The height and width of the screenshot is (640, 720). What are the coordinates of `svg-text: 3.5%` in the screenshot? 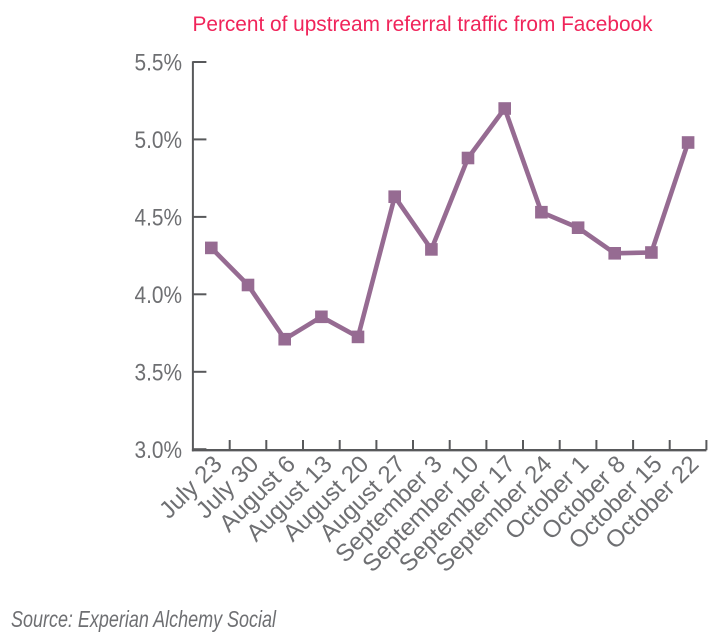 It's located at (159, 373).